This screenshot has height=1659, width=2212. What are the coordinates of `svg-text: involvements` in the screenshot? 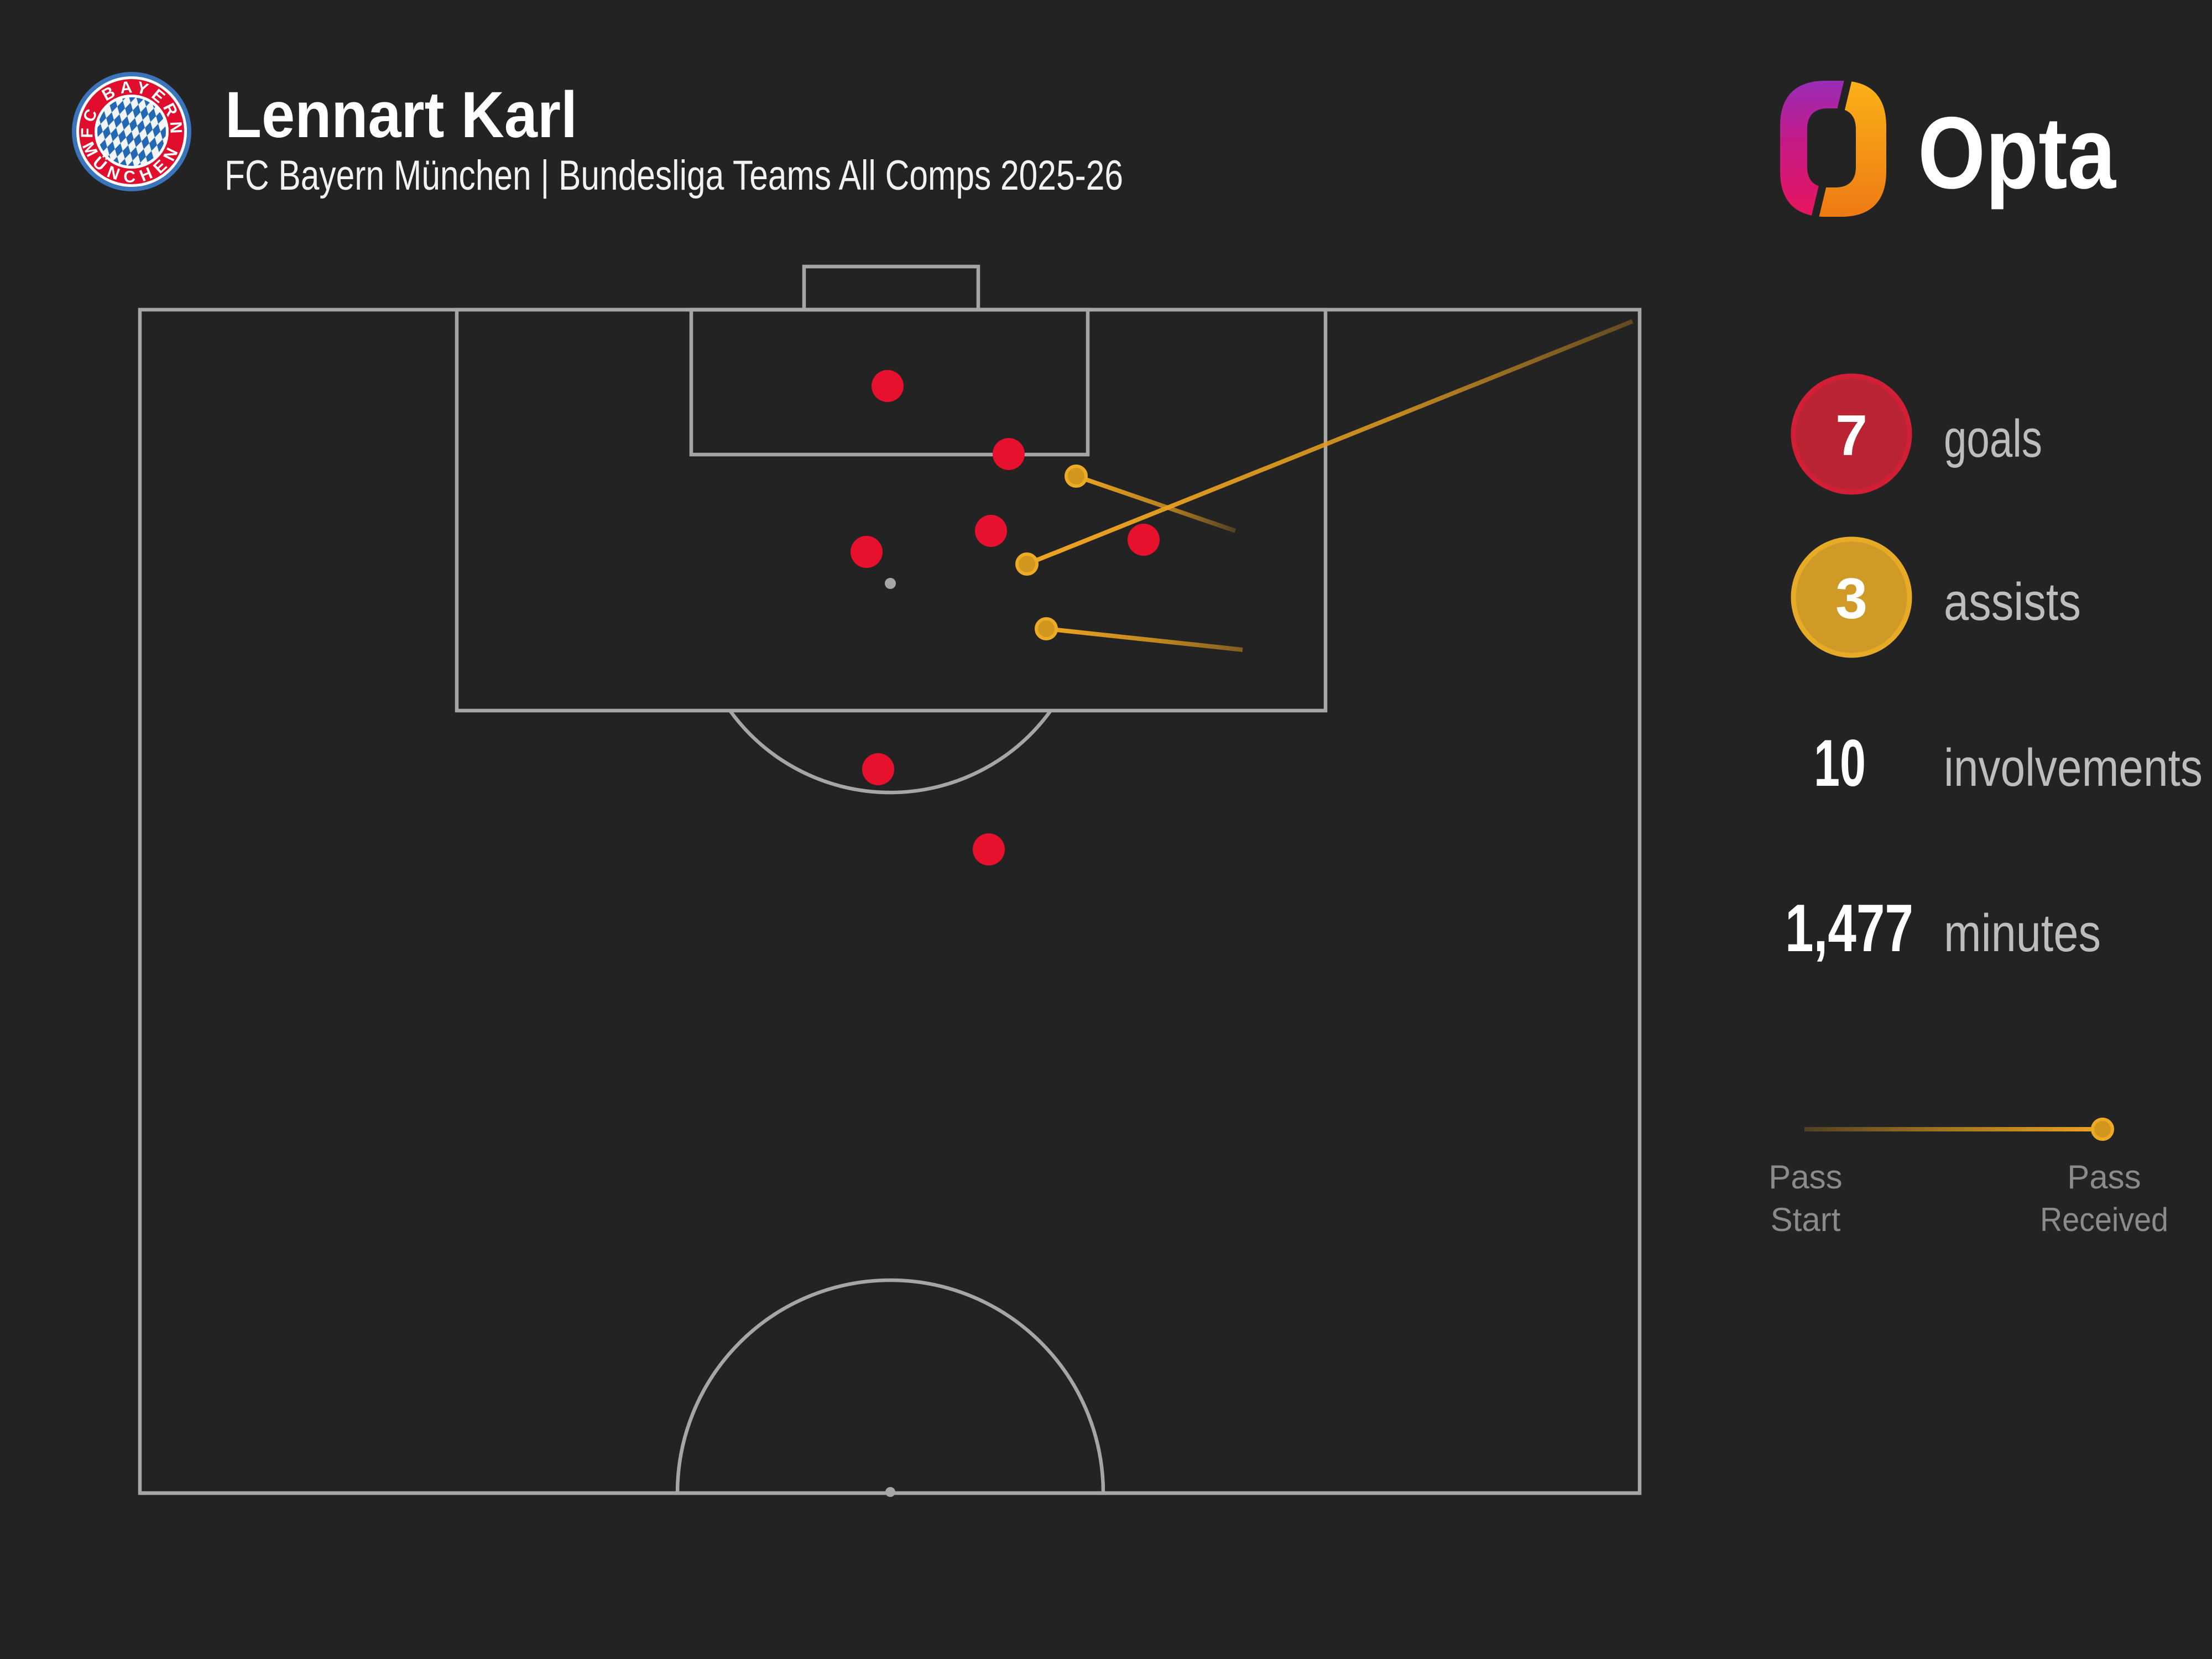 It's located at (2073, 767).